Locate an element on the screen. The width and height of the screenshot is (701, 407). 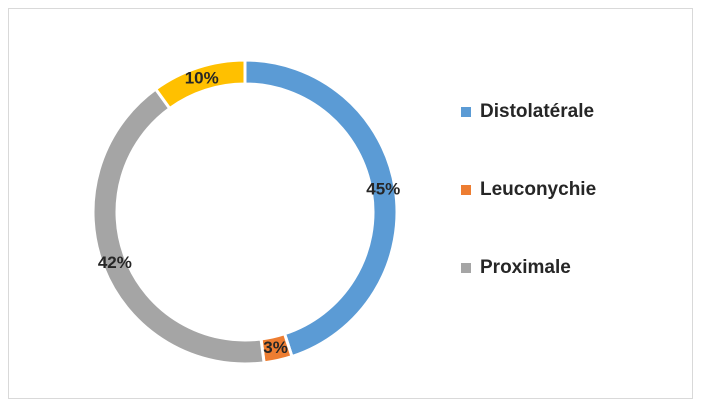
data-label: 42% is located at coordinates (115, 262).